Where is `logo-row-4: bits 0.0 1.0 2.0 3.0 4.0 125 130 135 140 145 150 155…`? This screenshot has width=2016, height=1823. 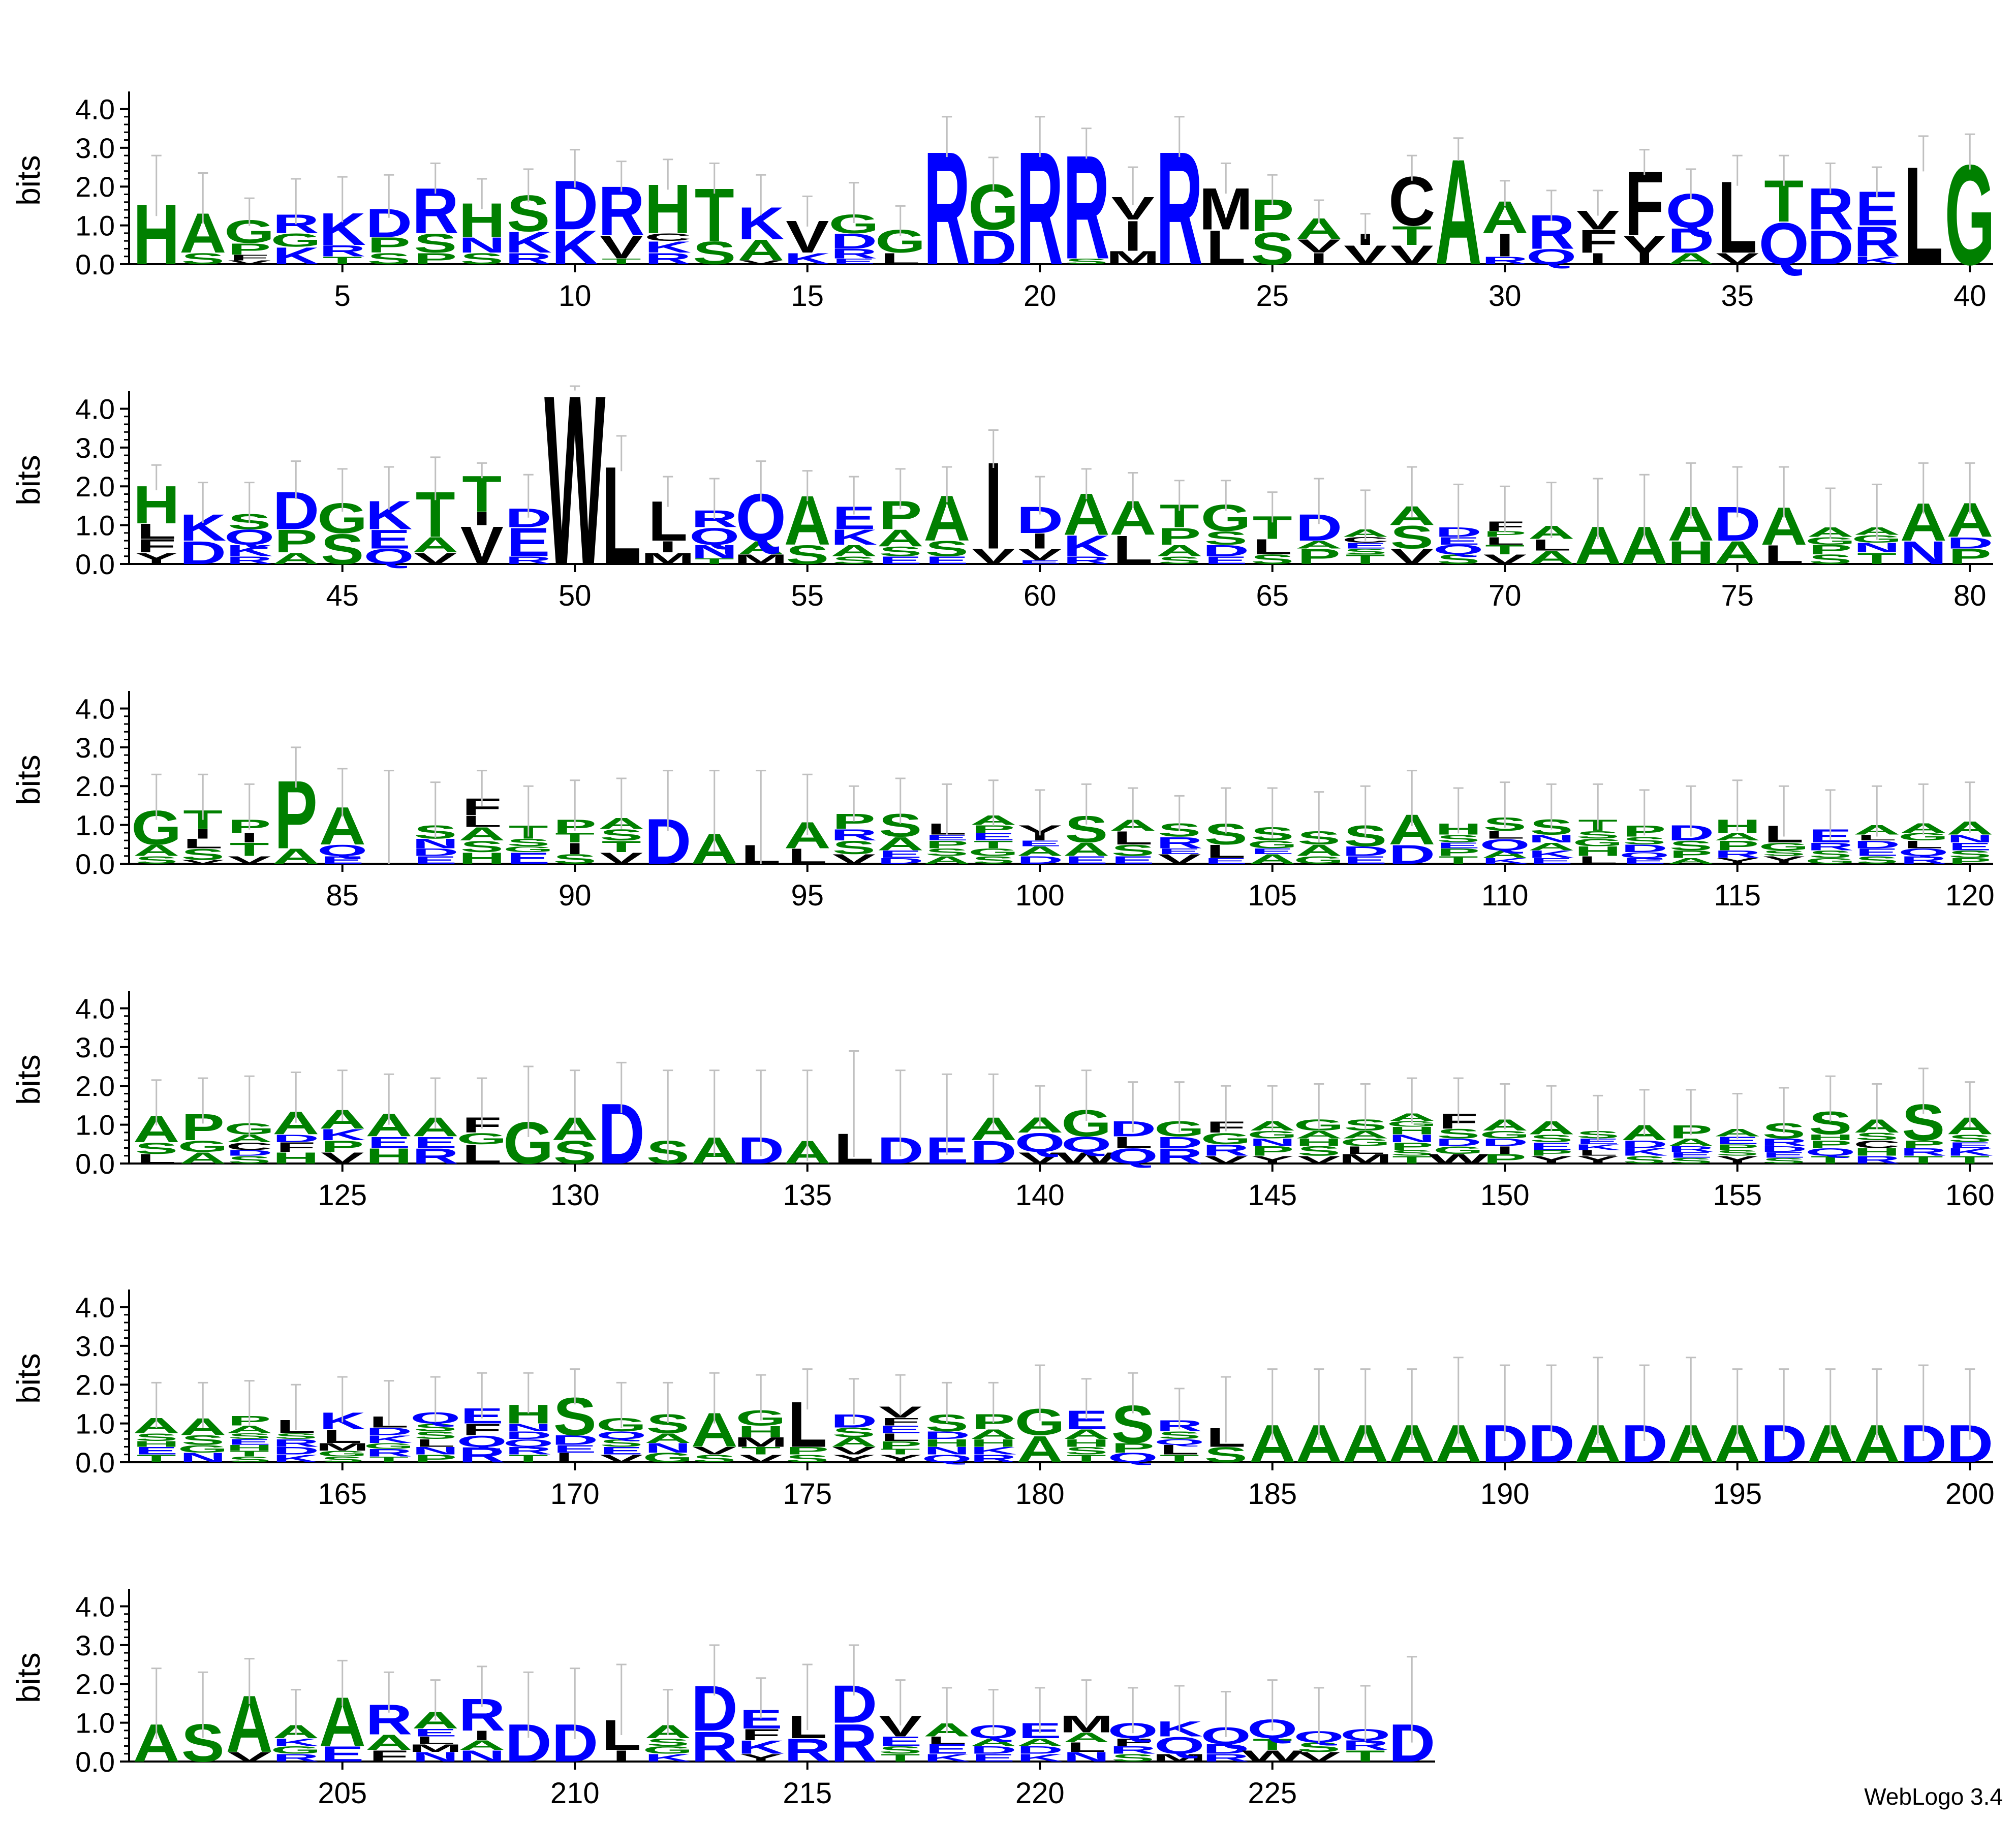
logo-row-4: bits 0.0 1.0 2.0 3.0 4.0 125 130 135 140 145 150 155… is located at coordinates (1002, 1101).